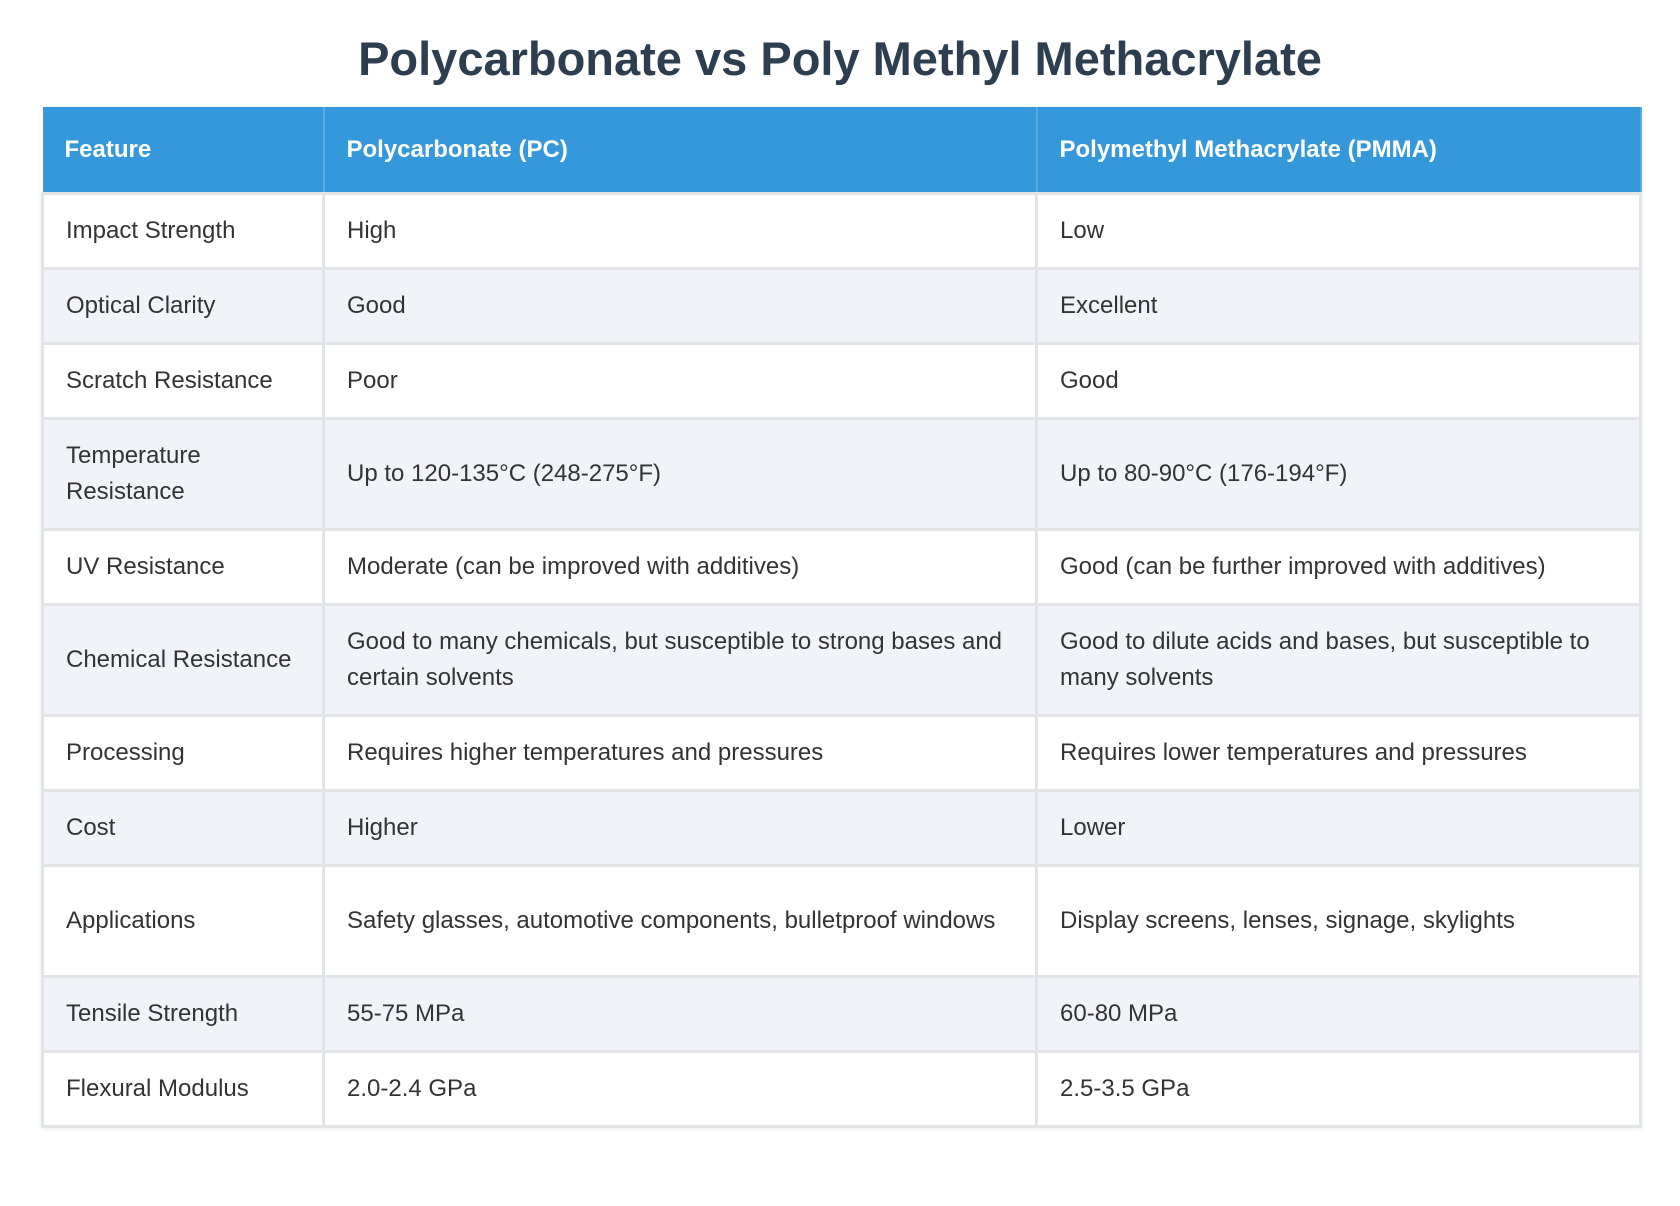  Describe the element at coordinates (183, 1089) in the screenshot. I see `feature-cell: Flexural Modulus` at that location.